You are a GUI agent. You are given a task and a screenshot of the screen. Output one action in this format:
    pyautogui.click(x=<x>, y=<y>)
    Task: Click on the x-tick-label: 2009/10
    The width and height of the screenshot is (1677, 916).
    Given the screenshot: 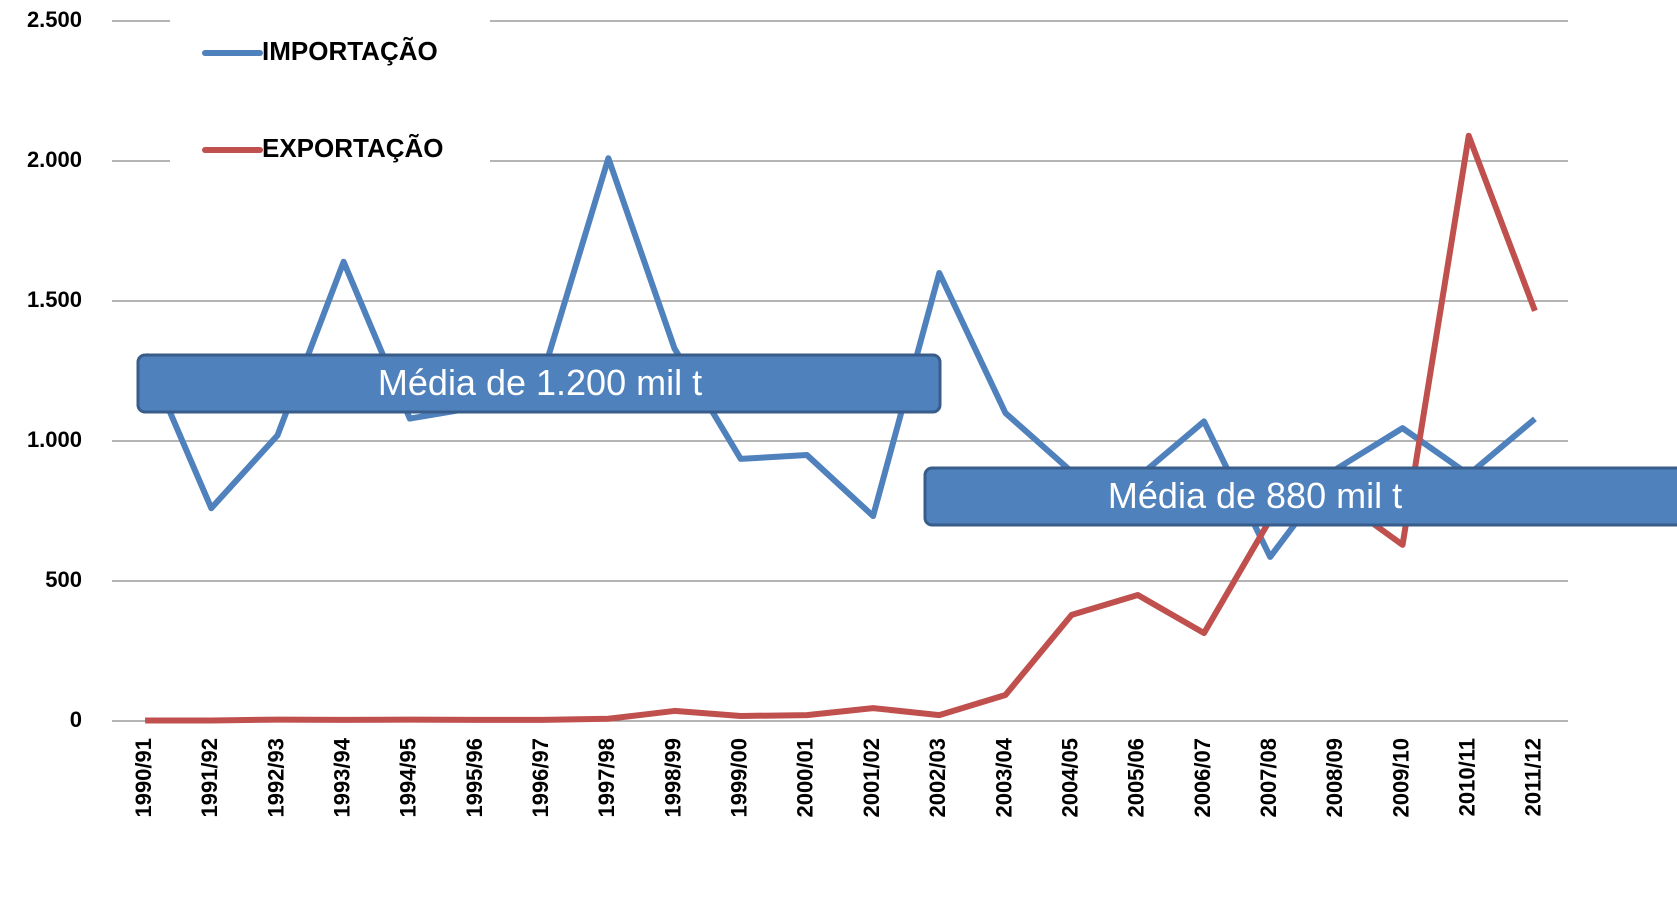 What is the action you would take?
    pyautogui.click(x=1400, y=778)
    